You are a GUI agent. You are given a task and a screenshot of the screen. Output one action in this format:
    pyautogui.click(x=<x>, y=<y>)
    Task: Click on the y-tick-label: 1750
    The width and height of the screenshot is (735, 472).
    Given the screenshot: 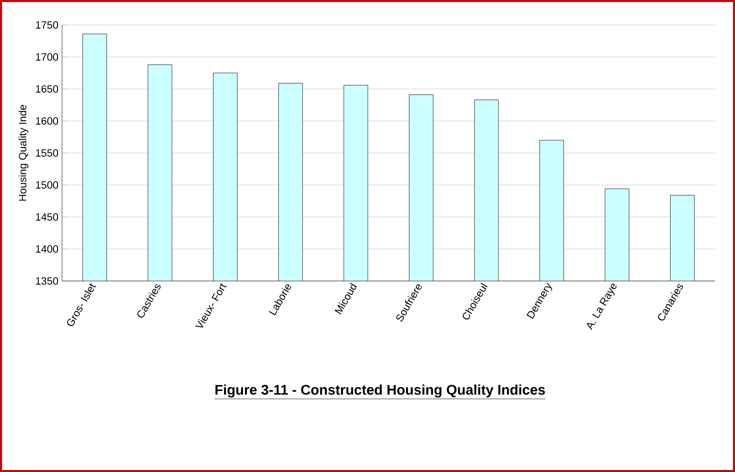 What is the action you would take?
    pyautogui.click(x=47, y=25)
    